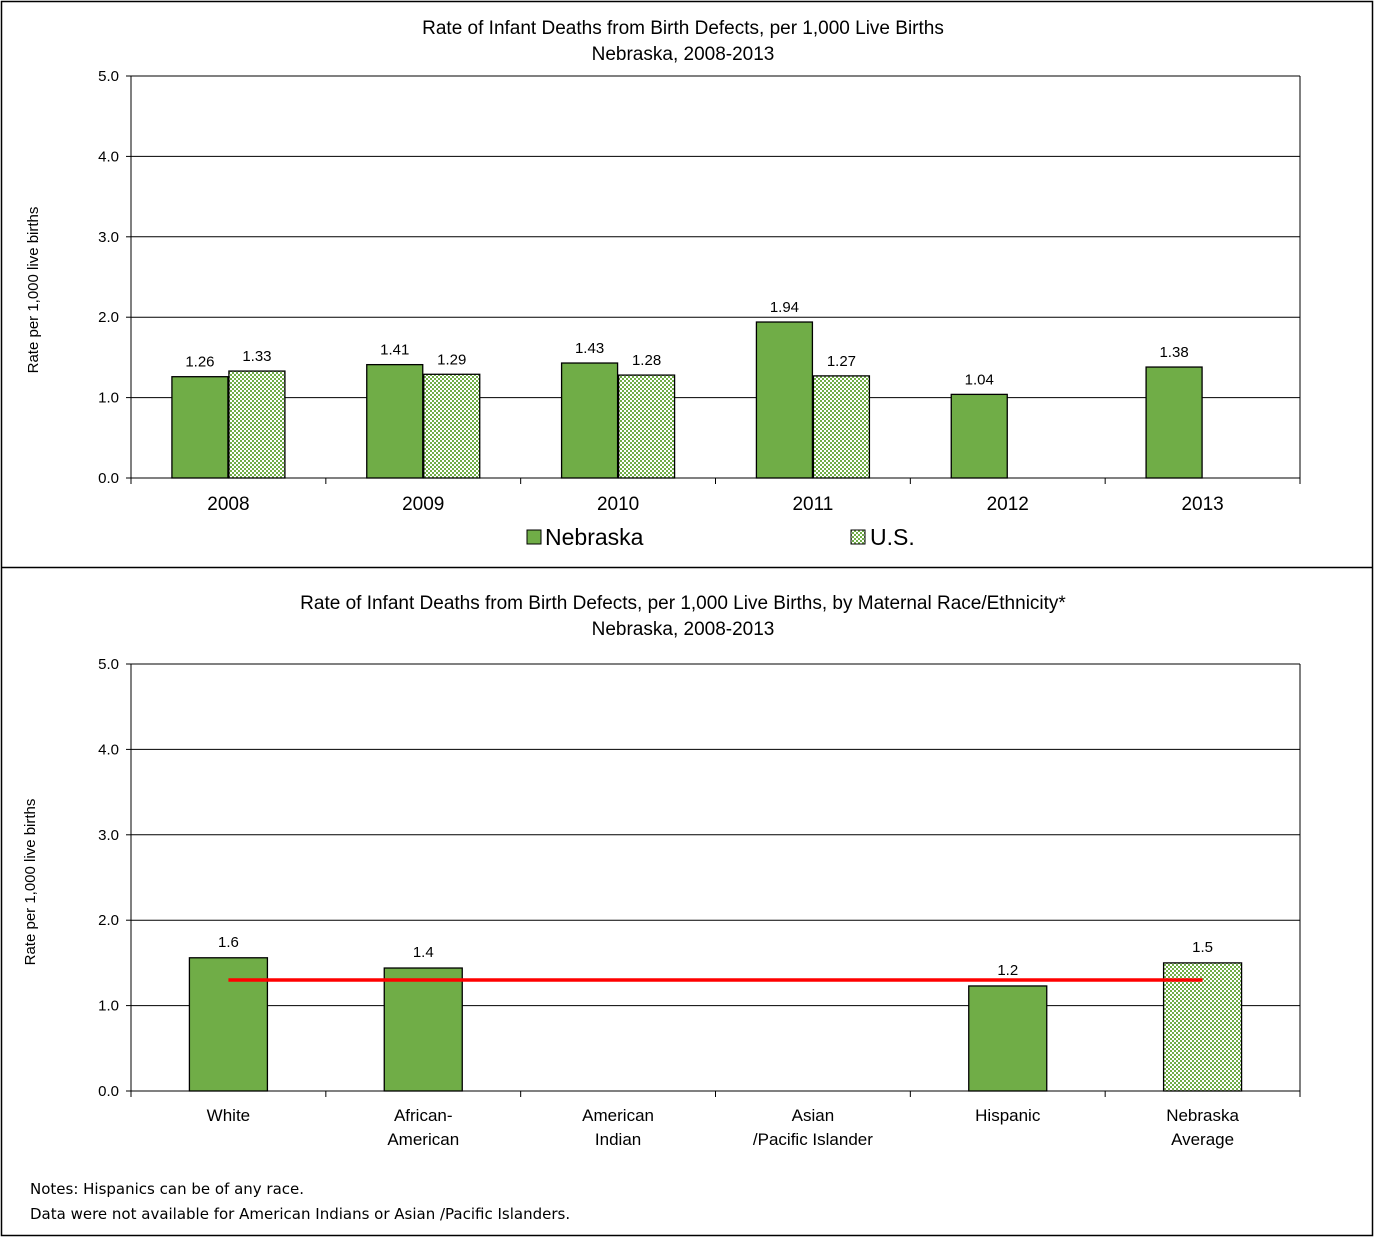  I want to click on chart1-y-tick-label: 1.0, so click(108, 398).